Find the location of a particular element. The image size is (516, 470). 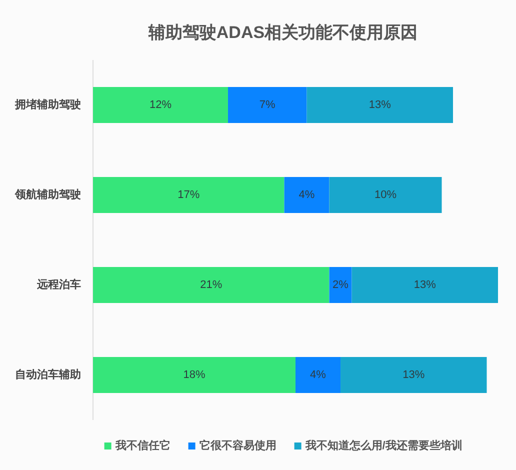

legend-label: 我不信任它 is located at coordinates (142, 445).